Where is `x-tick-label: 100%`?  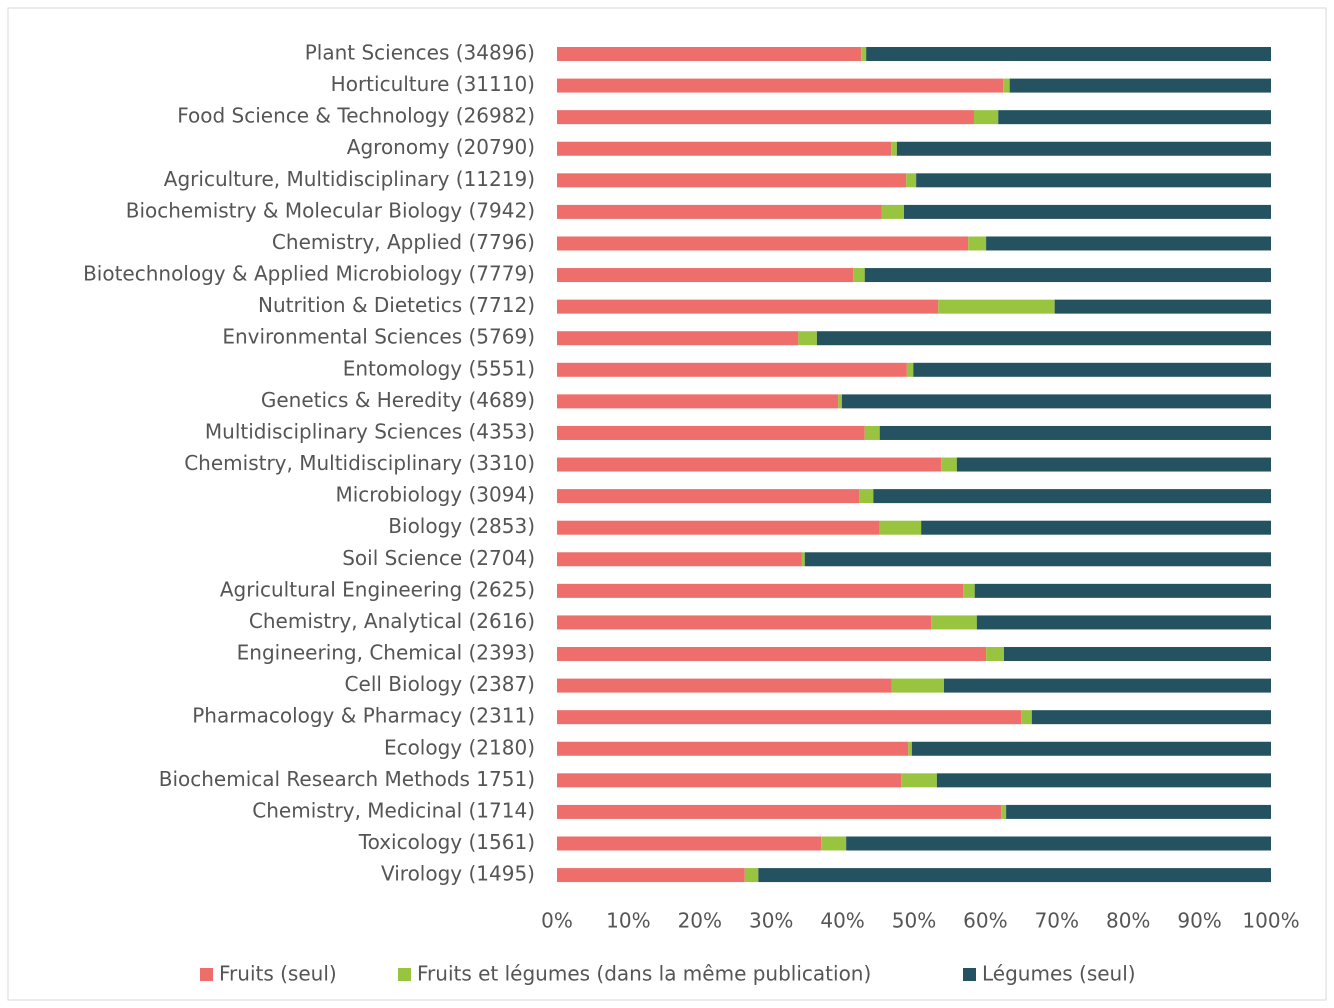
x-tick-label: 100% is located at coordinates (1270, 921).